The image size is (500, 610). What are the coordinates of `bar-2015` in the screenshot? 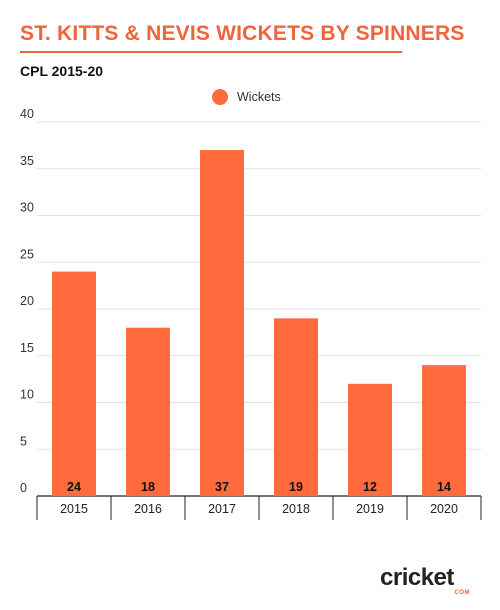 It's located at (74, 383).